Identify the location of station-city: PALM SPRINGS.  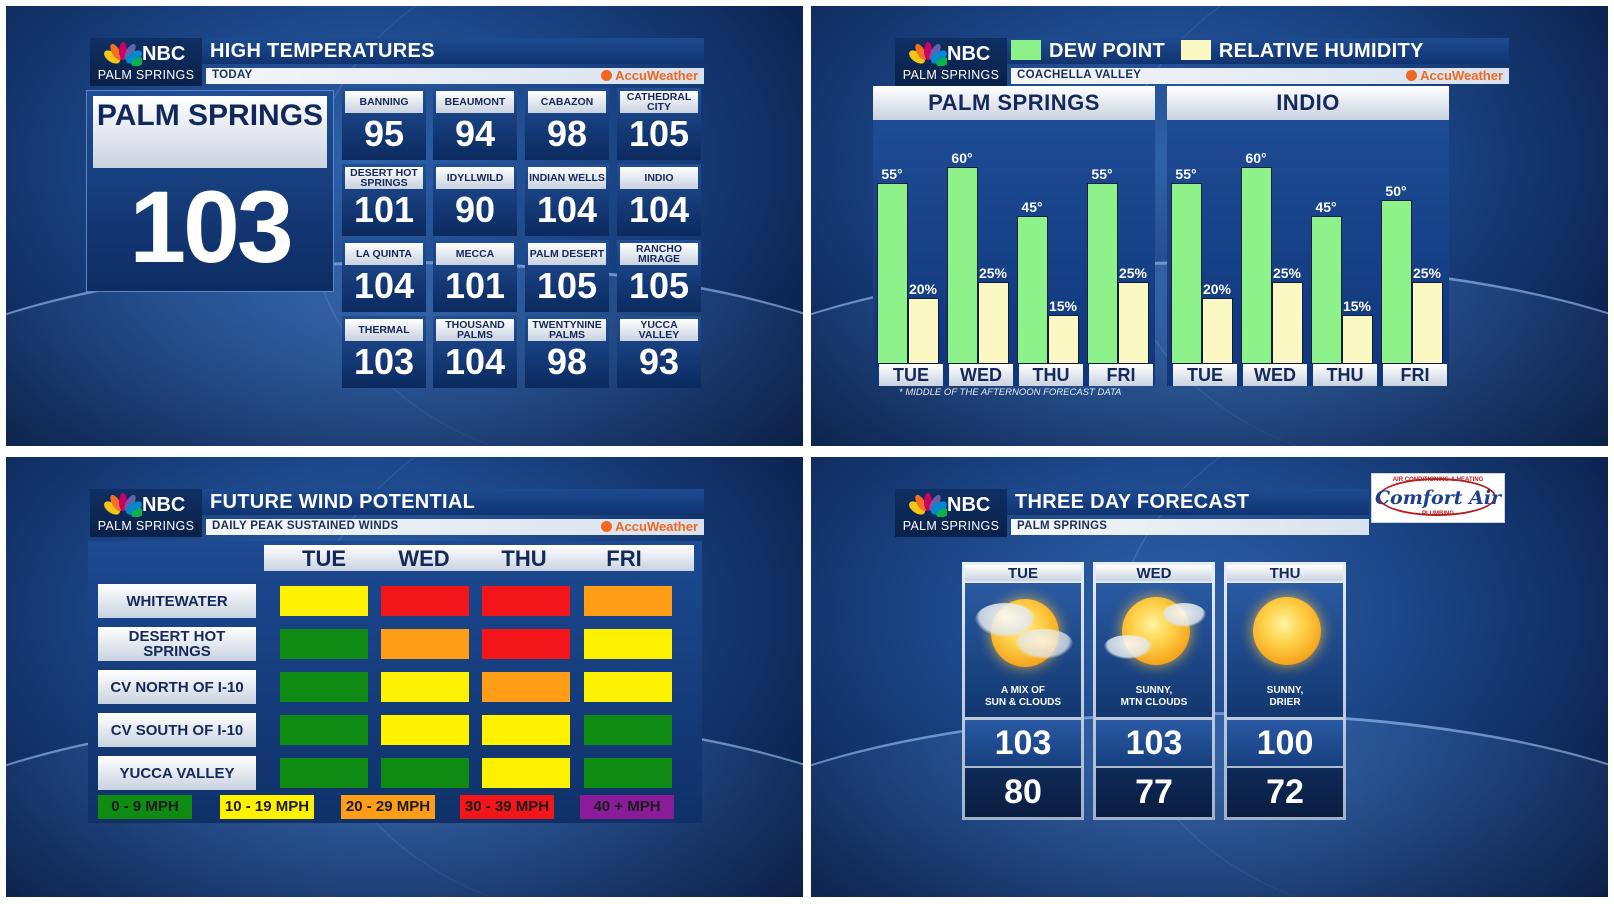
(951, 75).